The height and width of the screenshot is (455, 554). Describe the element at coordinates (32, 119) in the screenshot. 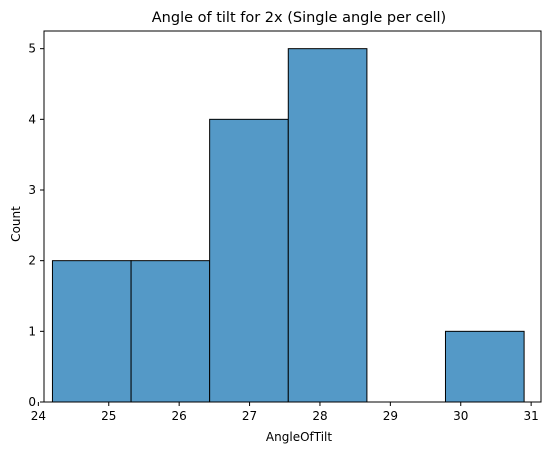

I see `y-tick-label: 4` at that location.